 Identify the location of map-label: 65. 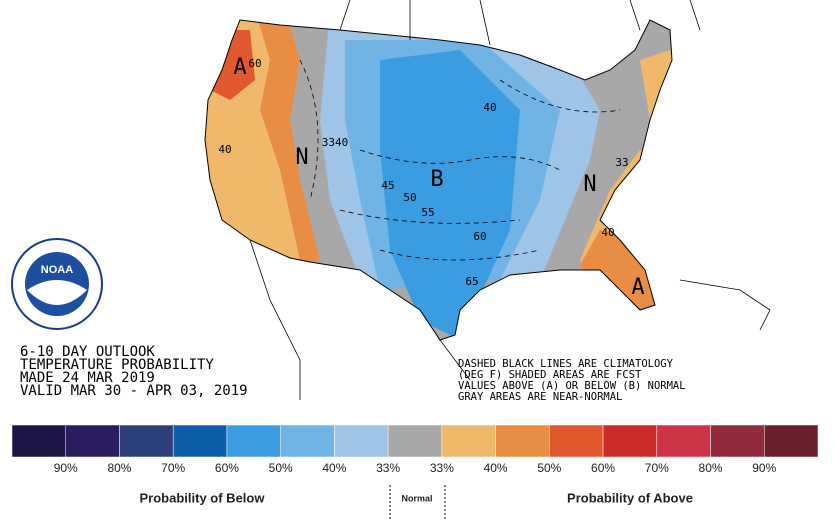
(471, 281).